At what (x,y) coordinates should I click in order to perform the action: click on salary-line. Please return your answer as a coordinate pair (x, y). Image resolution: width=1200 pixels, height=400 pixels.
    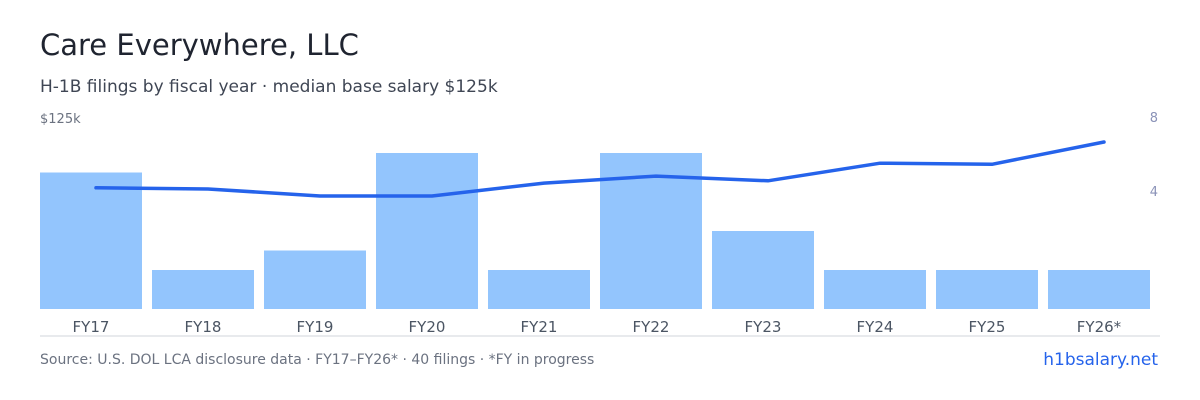
    Looking at the image, I should click on (600, 169).